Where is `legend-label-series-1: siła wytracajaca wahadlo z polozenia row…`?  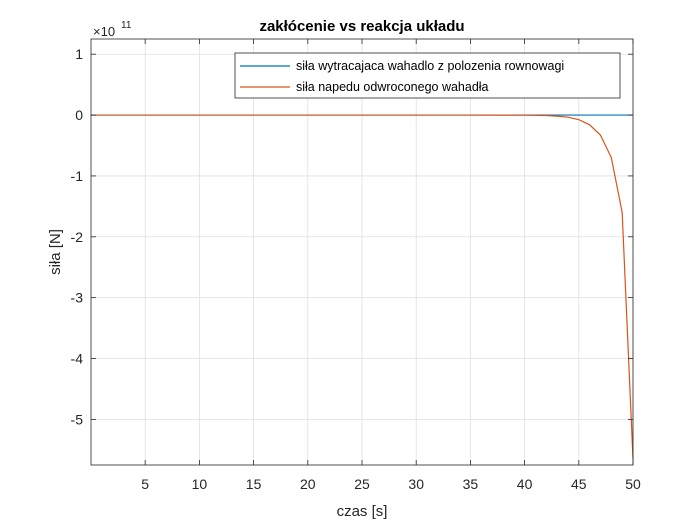 legend-label-series-1: siła wytracajaca wahadlo z polozenia row… is located at coordinates (430, 66).